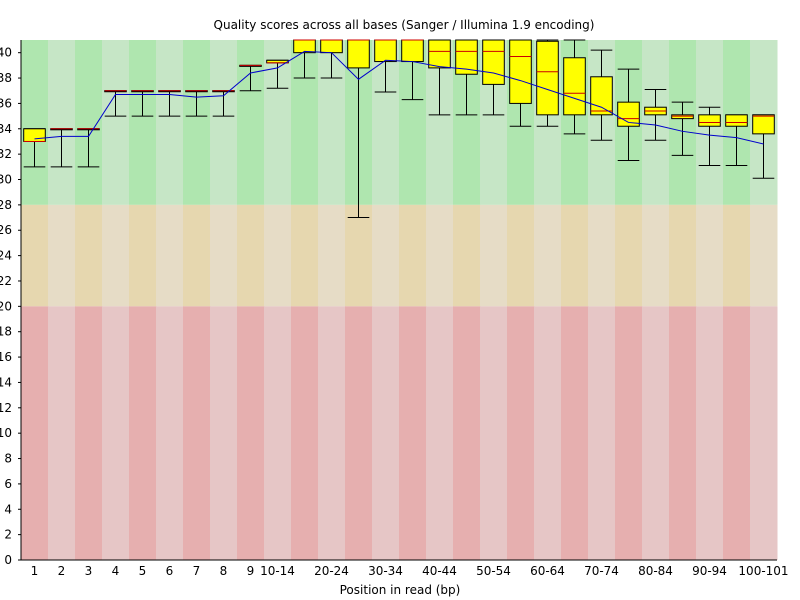 This screenshot has width=800, height=600. I want to click on y-tick-label: 0, so click(8, 560).